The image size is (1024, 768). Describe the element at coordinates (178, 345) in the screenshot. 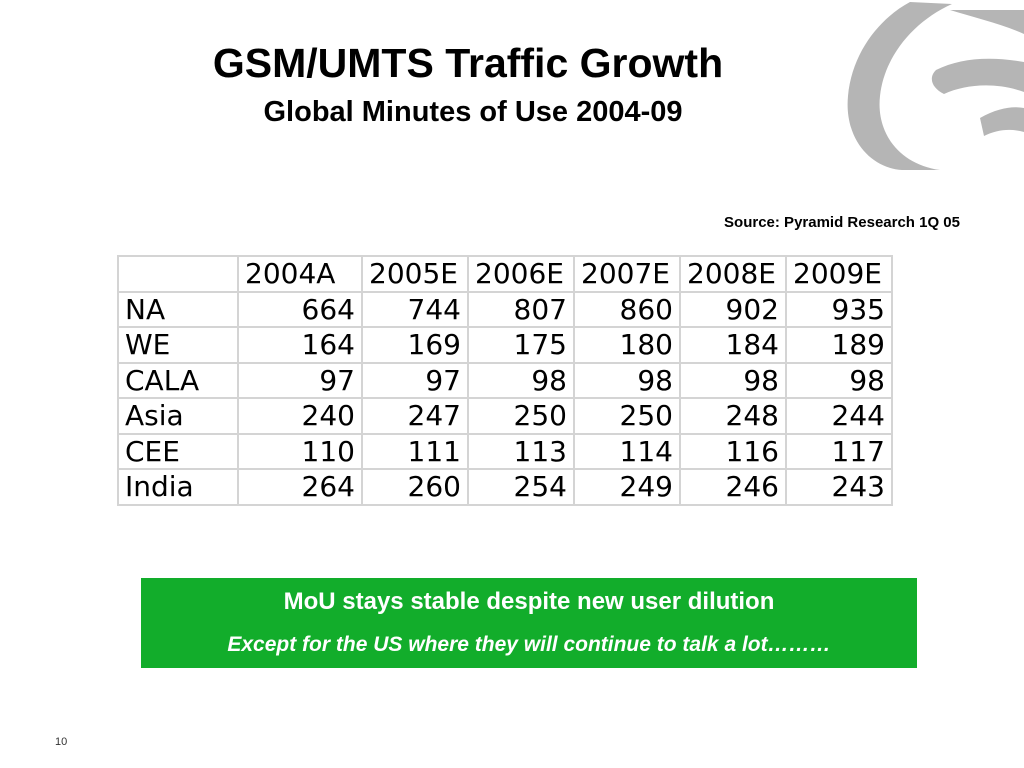

I see `row-label: WE` at that location.